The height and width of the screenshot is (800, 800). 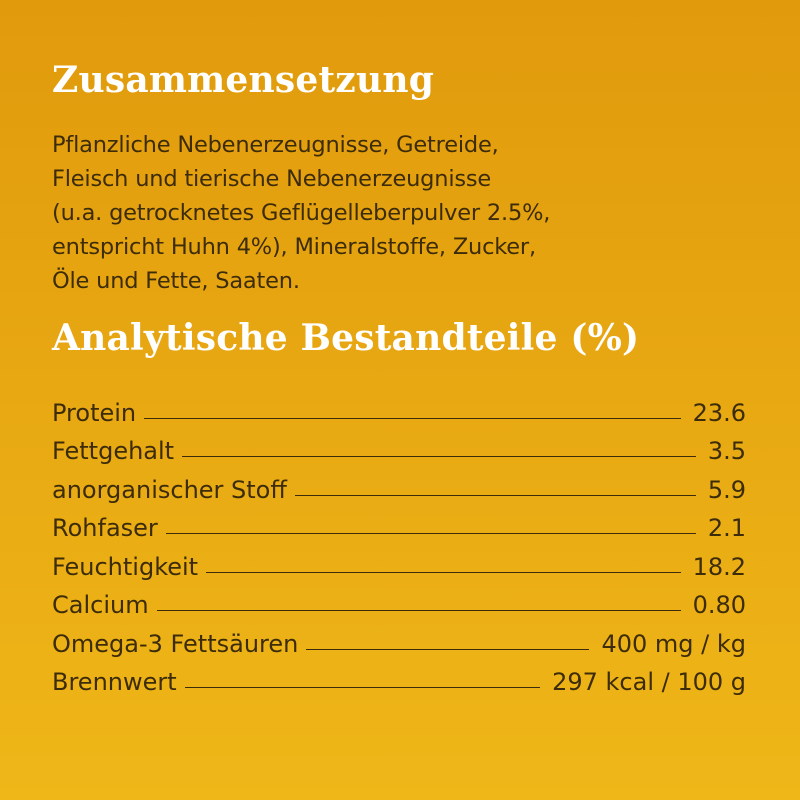 What do you see at coordinates (175, 643) in the screenshot?
I see `analysis-label: Omega-3 Fettsäuren` at bounding box center [175, 643].